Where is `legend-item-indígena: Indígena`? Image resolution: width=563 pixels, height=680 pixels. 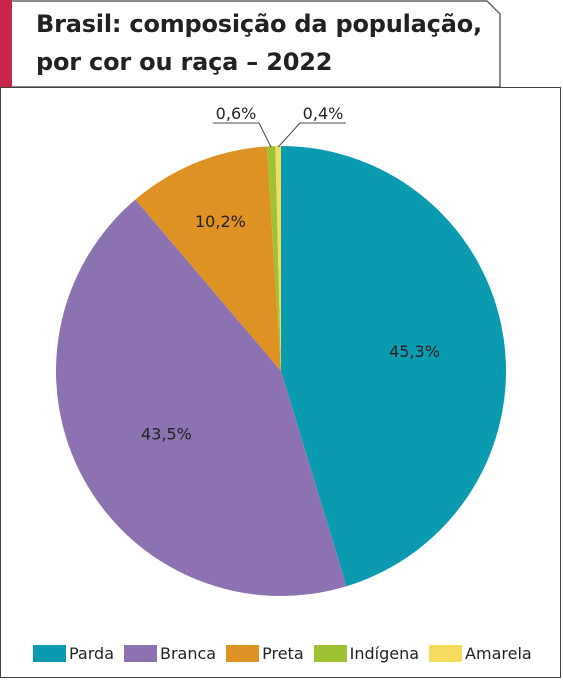 legend-item-indígena: Indígena is located at coordinates (366, 653).